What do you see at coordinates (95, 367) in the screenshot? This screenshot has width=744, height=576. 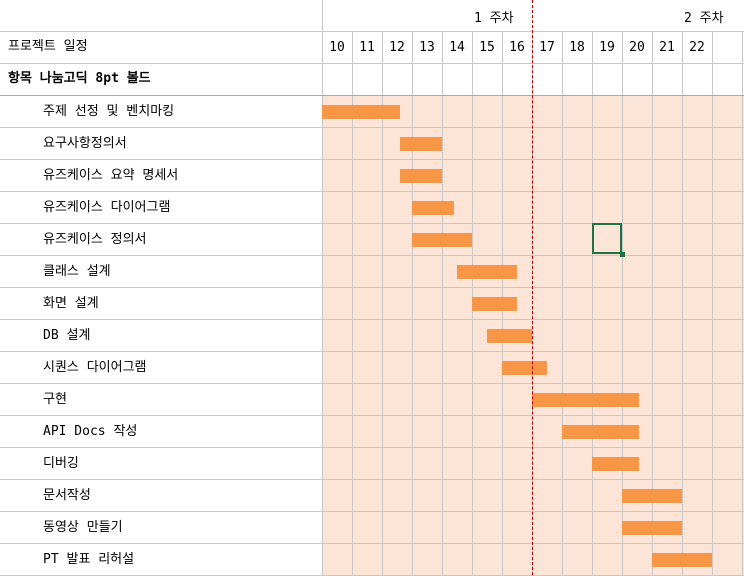 I see `task-label: 시퀀스 다이어그램` at bounding box center [95, 367].